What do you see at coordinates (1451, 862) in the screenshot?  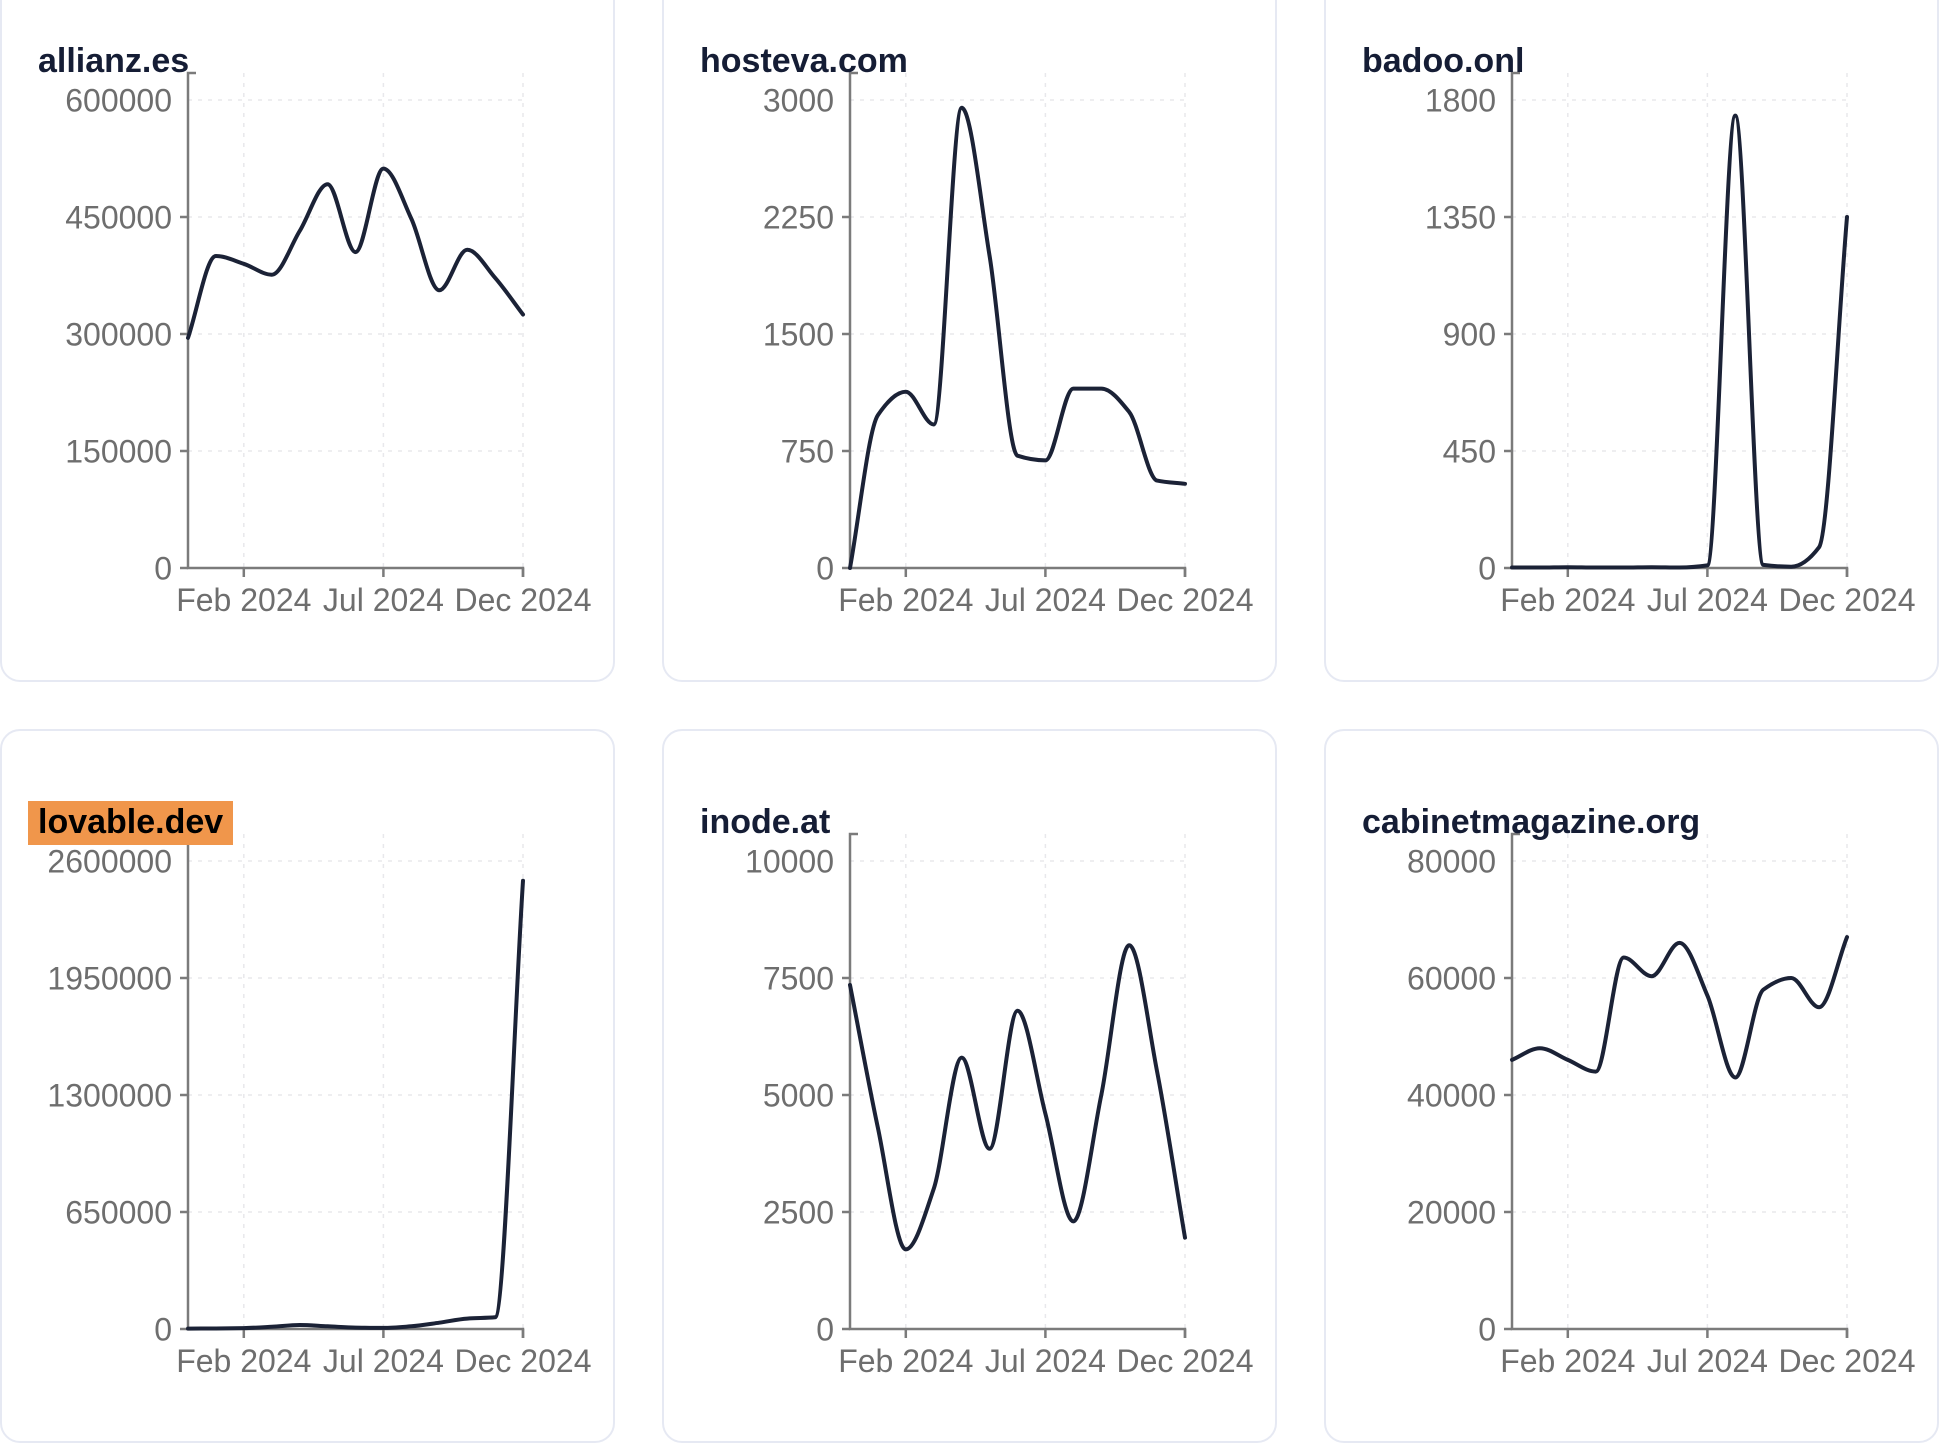 I see `svg-text: 80000` at bounding box center [1451, 862].